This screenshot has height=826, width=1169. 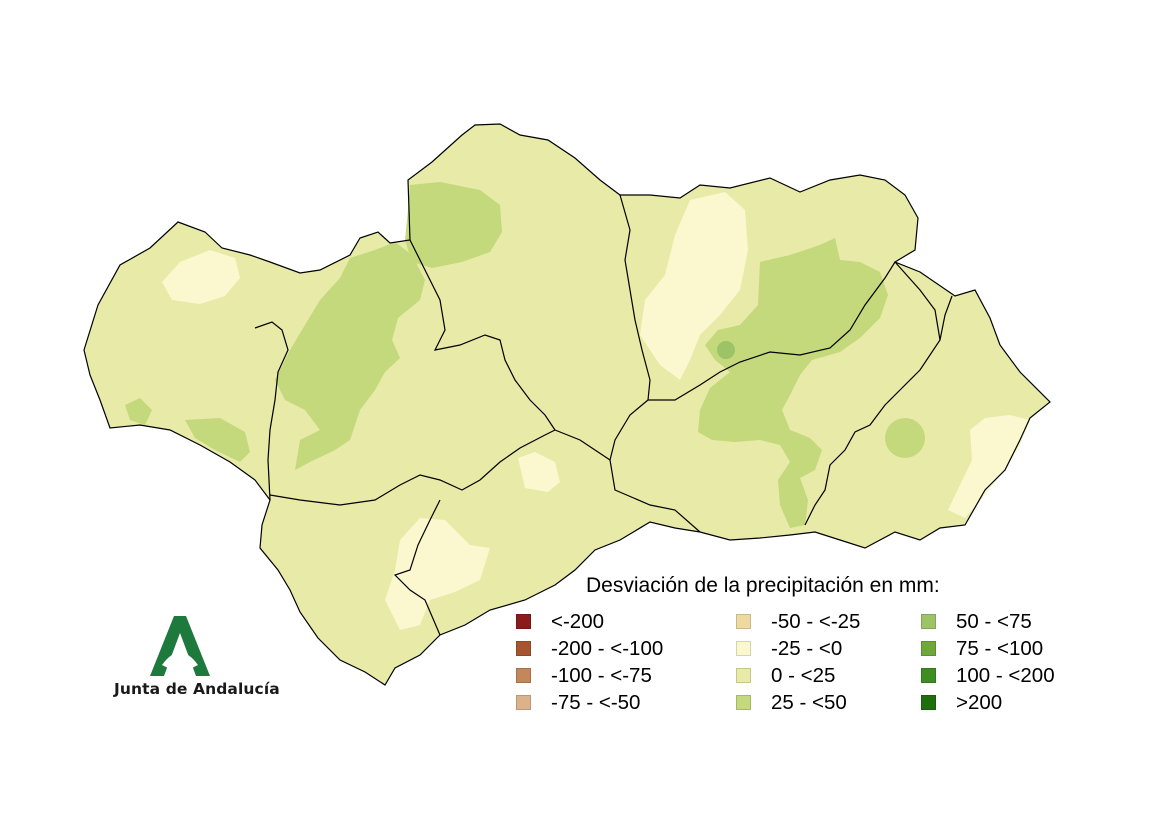 What do you see at coordinates (607, 648) in the screenshot?
I see `legend-label: -200 - <-100` at bounding box center [607, 648].